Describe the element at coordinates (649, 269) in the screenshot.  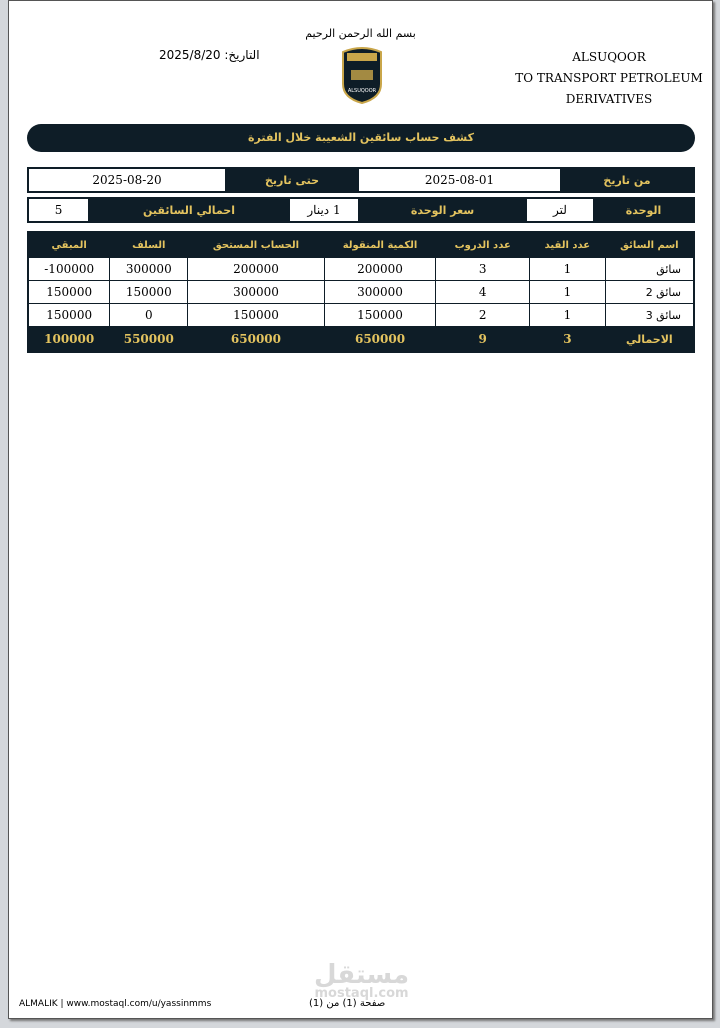
I see `driver-name-cell: سائق` at that location.